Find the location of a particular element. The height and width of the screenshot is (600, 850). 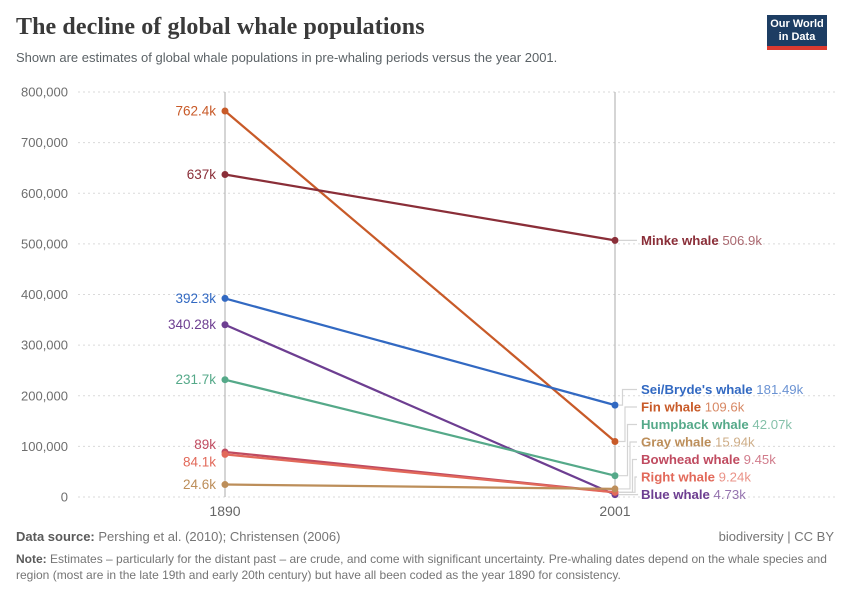

data-point-end-humpback-whale is located at coordinates (615, 476).